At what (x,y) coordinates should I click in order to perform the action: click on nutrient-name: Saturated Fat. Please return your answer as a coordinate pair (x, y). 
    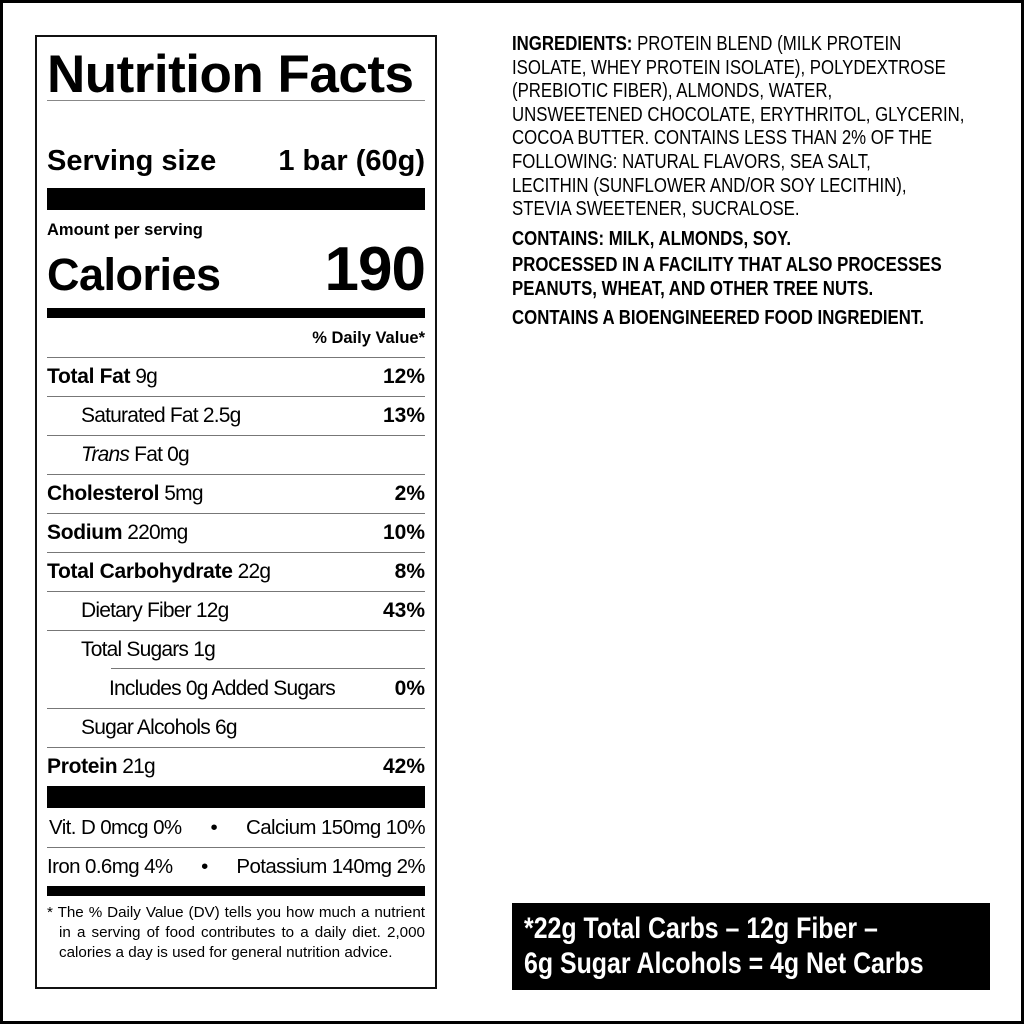
    Looking at the image, I should click on (140, 415).